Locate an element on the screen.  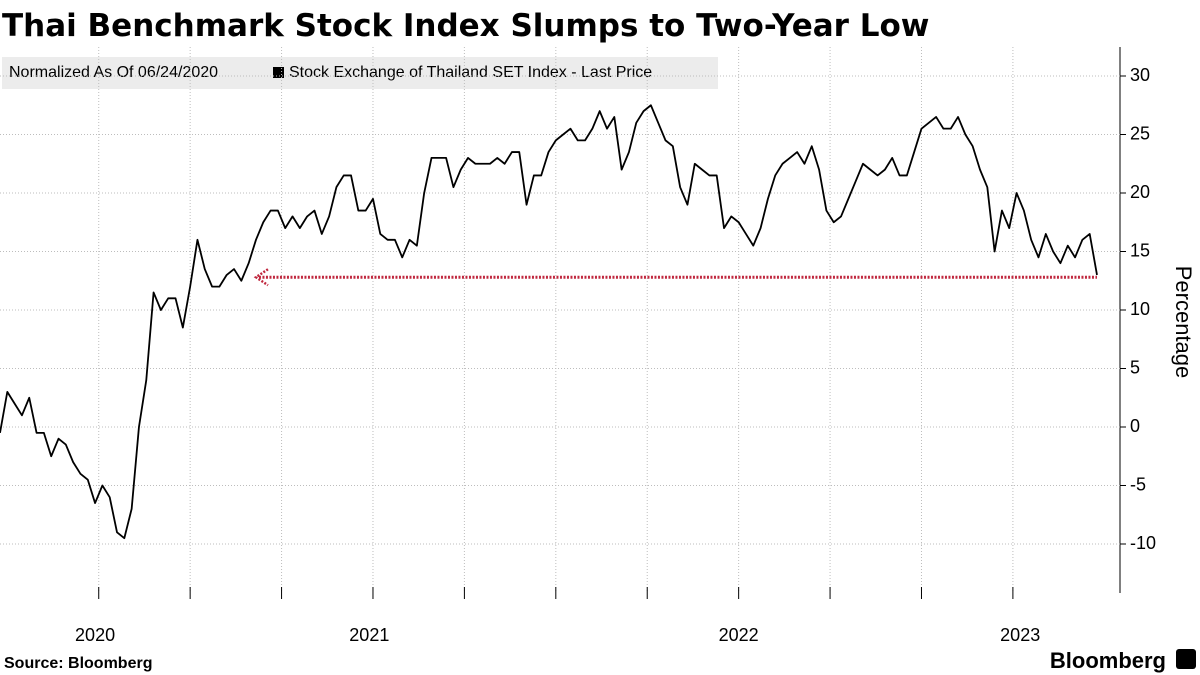
subtitle: Normalized As Of 06/24/2020 is located at coordinates (113, 72).